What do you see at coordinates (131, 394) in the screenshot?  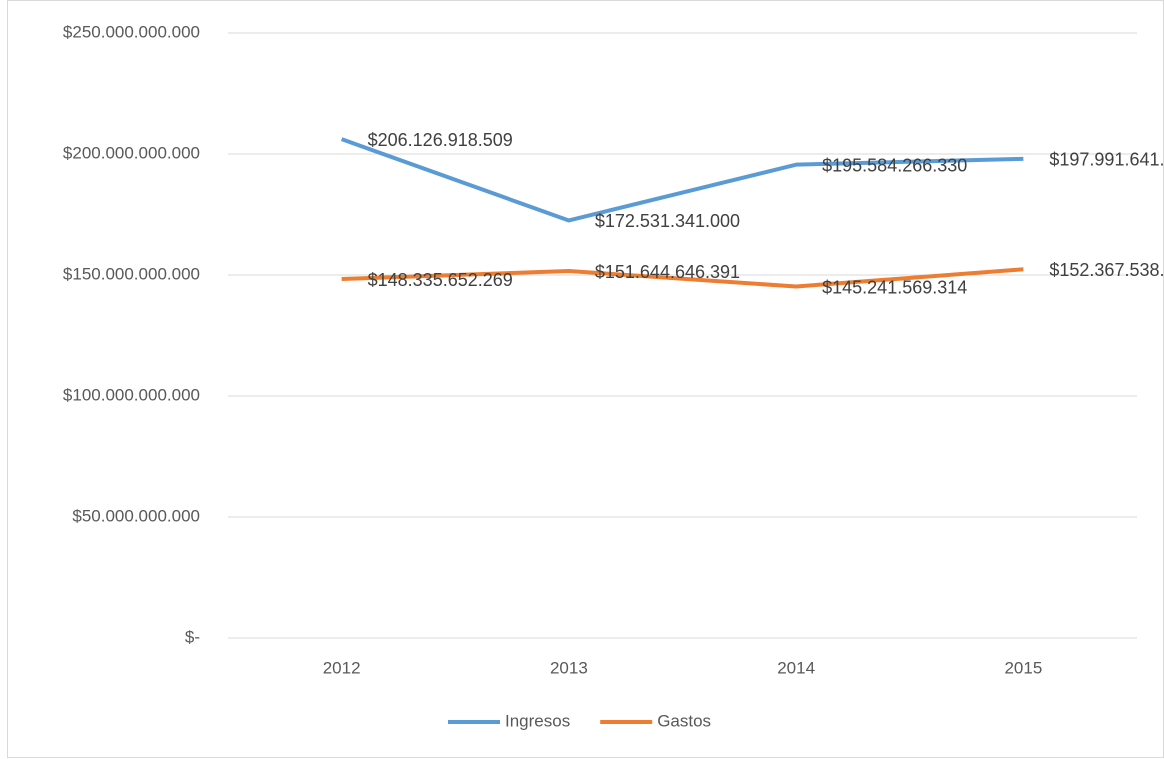 I see `y-tick-label: $100.000.000.000` at bounding box center [131, 394].